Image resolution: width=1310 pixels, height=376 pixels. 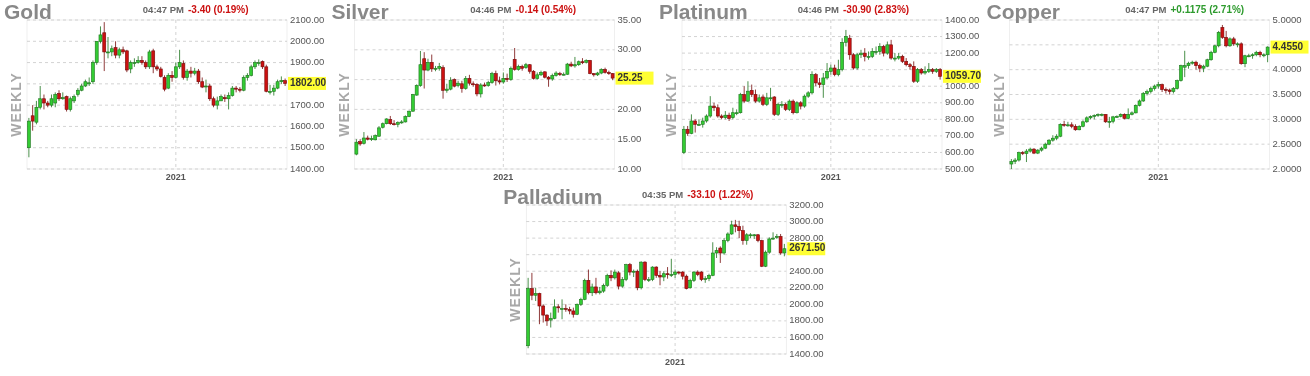 What do you see at coordinates (962, 85) in the screenshot?
I see `y-tick-label: 1000.00` at bounding box center [962, 85].